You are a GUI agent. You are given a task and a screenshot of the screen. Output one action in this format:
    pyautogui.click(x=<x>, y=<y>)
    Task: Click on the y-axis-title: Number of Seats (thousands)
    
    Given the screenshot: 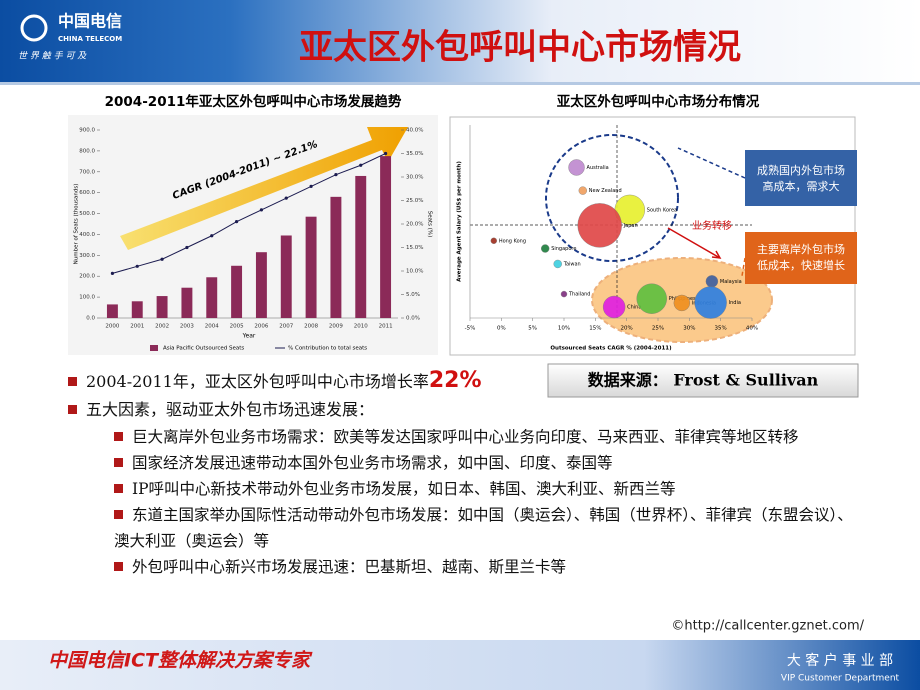 What is the action you would take?
    pyautogui.click(x=77, y=224)
    